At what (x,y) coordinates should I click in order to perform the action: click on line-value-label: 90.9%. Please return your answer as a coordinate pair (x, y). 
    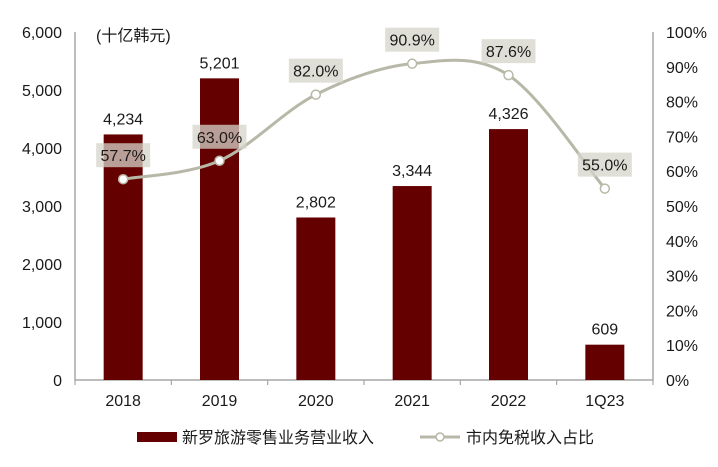
    Looking at the image, I should click on (411, 41).